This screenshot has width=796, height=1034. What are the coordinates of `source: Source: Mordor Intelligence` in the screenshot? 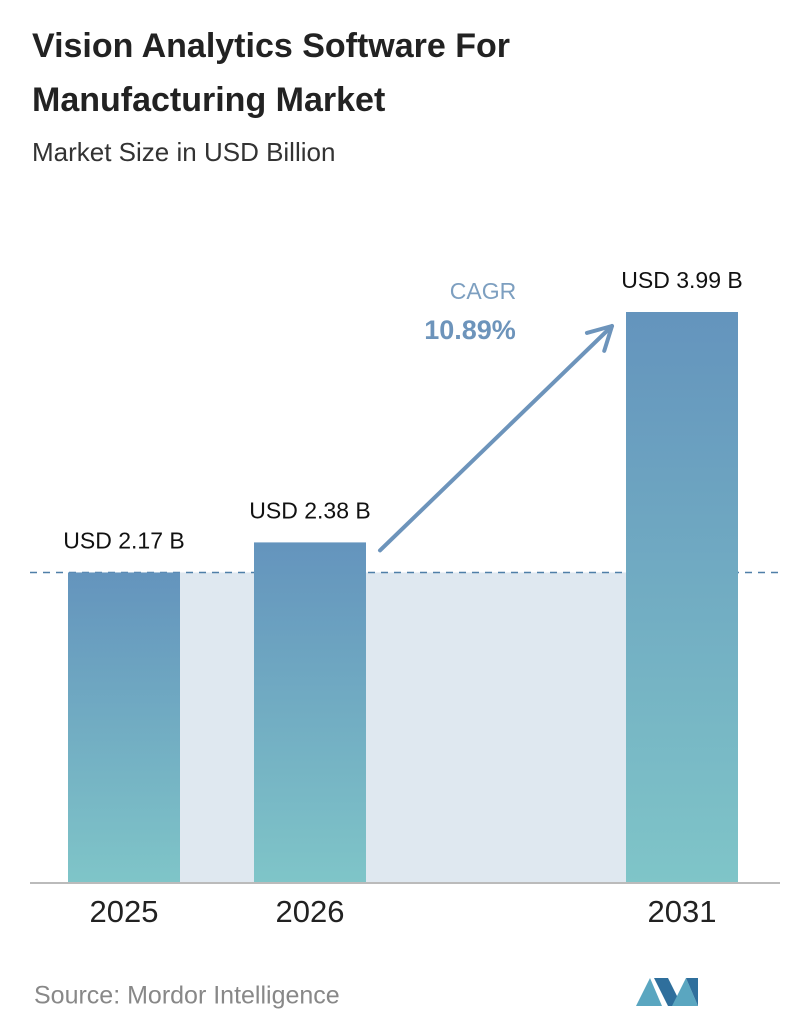 It's located at (187, 996).